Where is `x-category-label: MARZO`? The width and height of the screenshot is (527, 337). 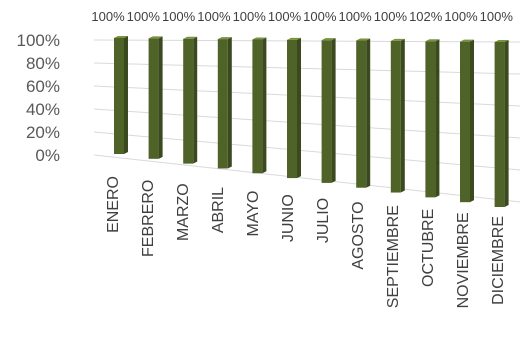 x-category-label: MARZO is located at coordinates (183, 212).